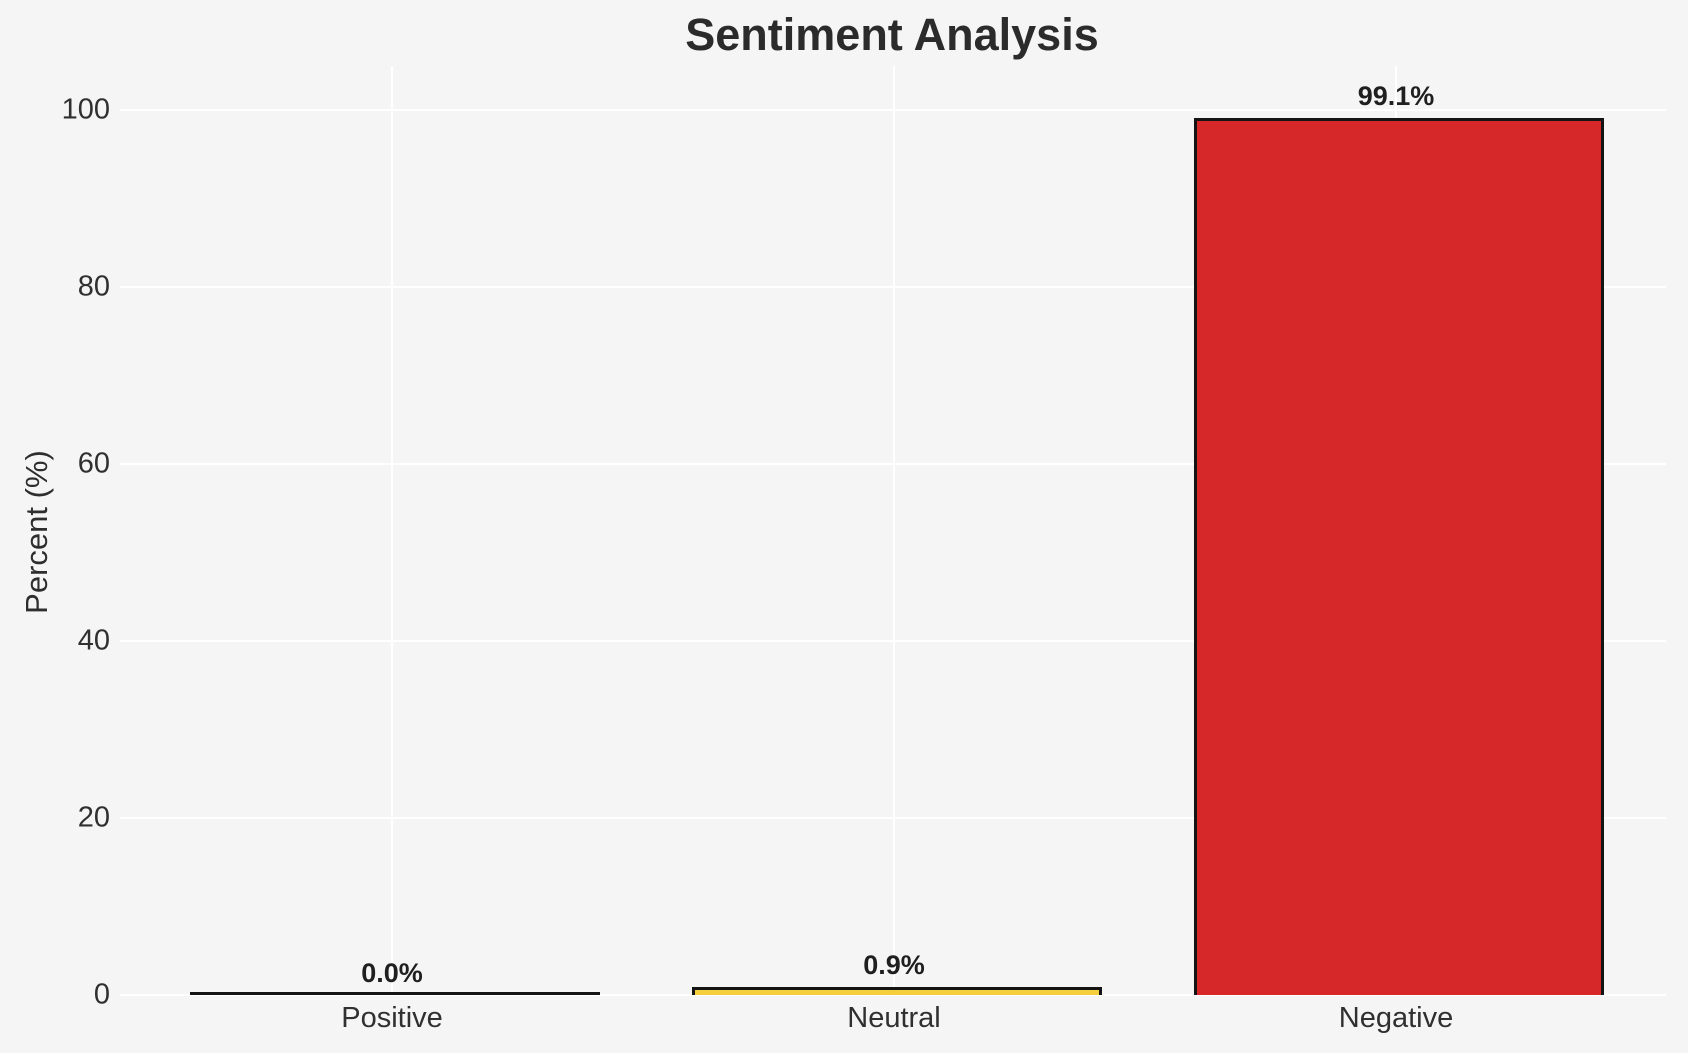 The width and height of the screenshot is (1688, 1053). What do you see at coordinates (93, 286) in the screenshot?
I see `y-tick-label: 80` at bounding box center [93, 286].